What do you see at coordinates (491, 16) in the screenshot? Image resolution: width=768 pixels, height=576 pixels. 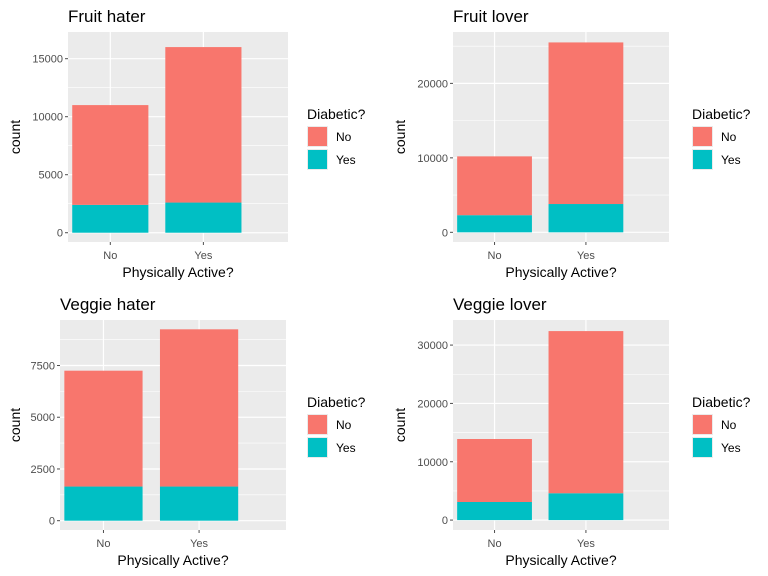 I see `chart-title: Fruit lover` at bounding box center [491, 16].